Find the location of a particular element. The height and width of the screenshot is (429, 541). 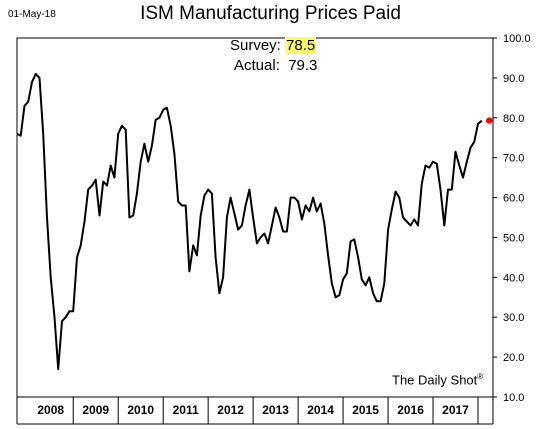

x-tick-label: 2017 is located at coordinates (455, 410).